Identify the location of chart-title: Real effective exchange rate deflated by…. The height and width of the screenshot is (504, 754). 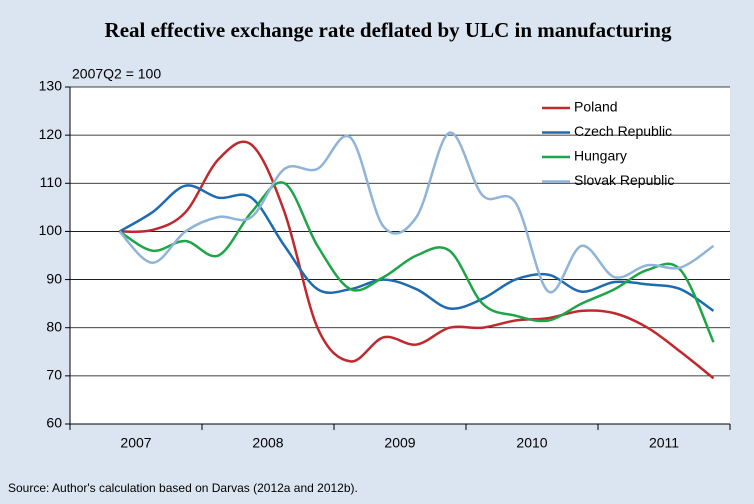
(388, 30).